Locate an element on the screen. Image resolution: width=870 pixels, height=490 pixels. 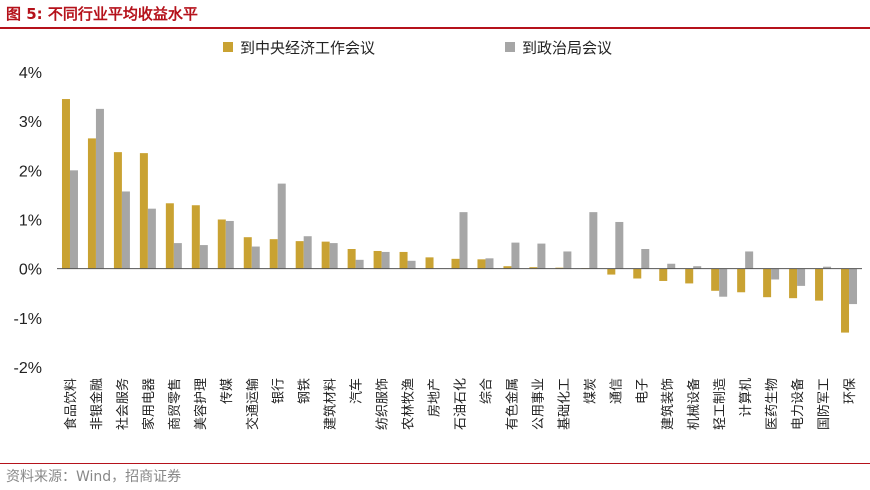
x-category-label: 通信 is located at coordinates (616, 391).